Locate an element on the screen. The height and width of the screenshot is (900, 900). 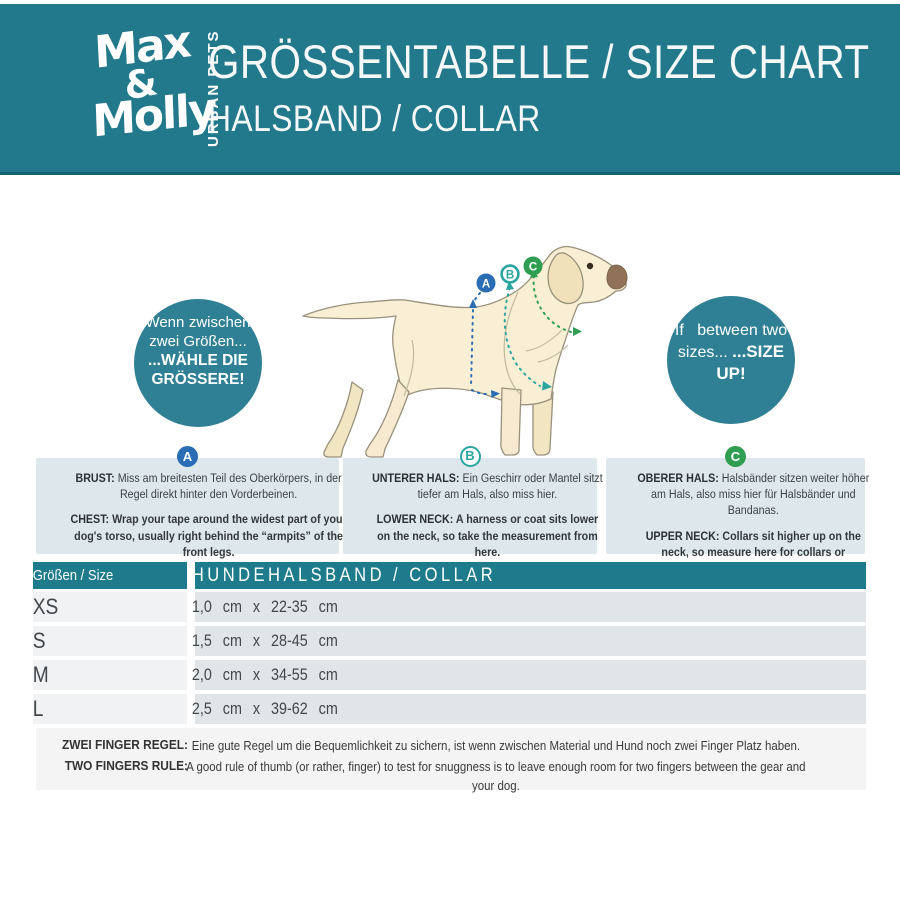
lower-neck-label-en: LOWER NECK: is located at coordinates (415, 519).